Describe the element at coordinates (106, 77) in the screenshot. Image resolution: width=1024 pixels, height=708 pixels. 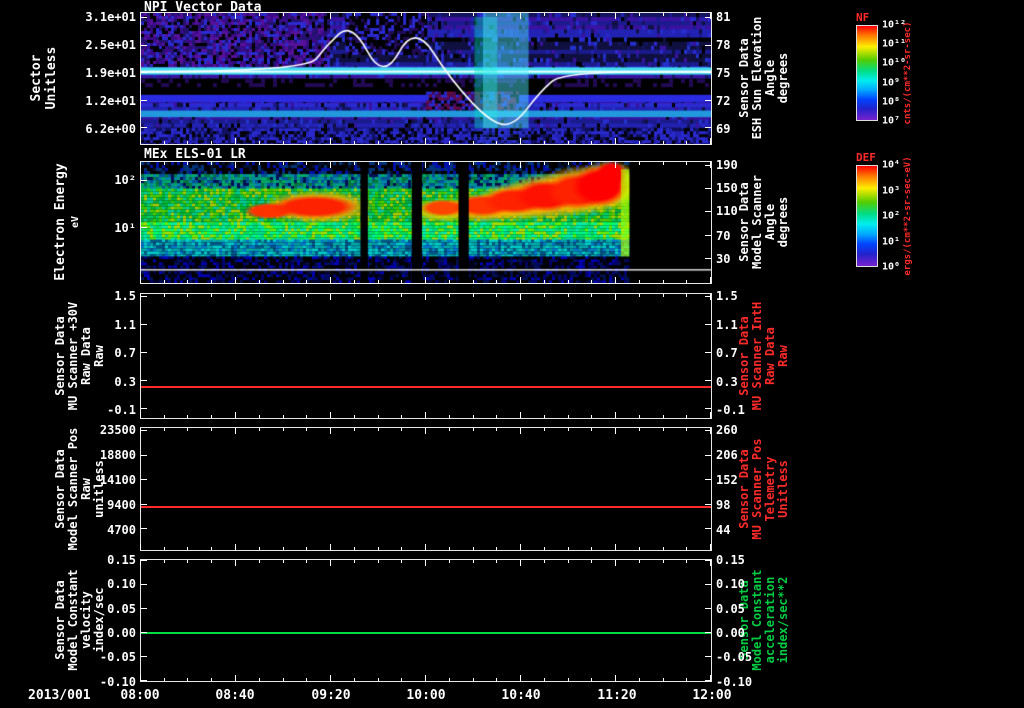
I see `panel1-left-tick-labels: 3.1e+01 2.5e+01 1.9e+01 1.2e+01 6.2e+00` at that location.